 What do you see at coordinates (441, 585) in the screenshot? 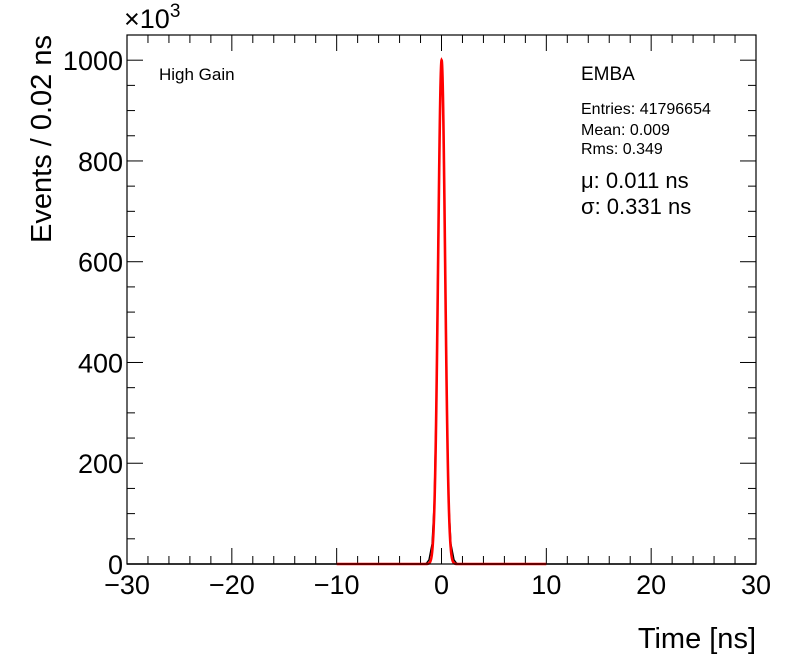
I see `x-tick-label: 0` at bounding box center [441, 585].